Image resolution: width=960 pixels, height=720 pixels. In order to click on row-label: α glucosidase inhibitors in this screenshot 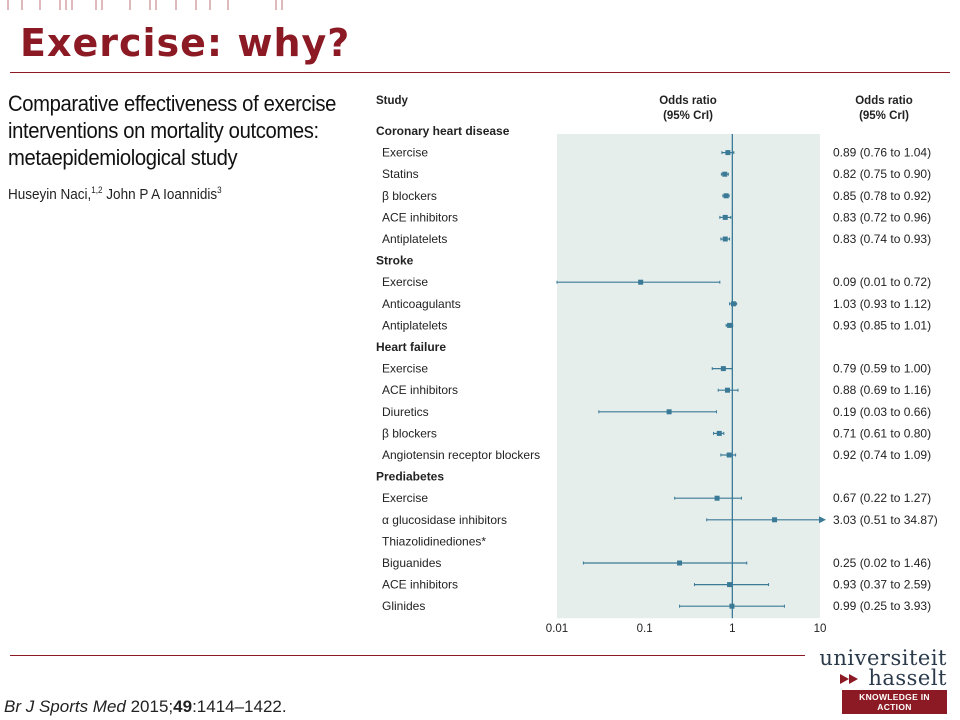, I will do `click(444, 520)`.